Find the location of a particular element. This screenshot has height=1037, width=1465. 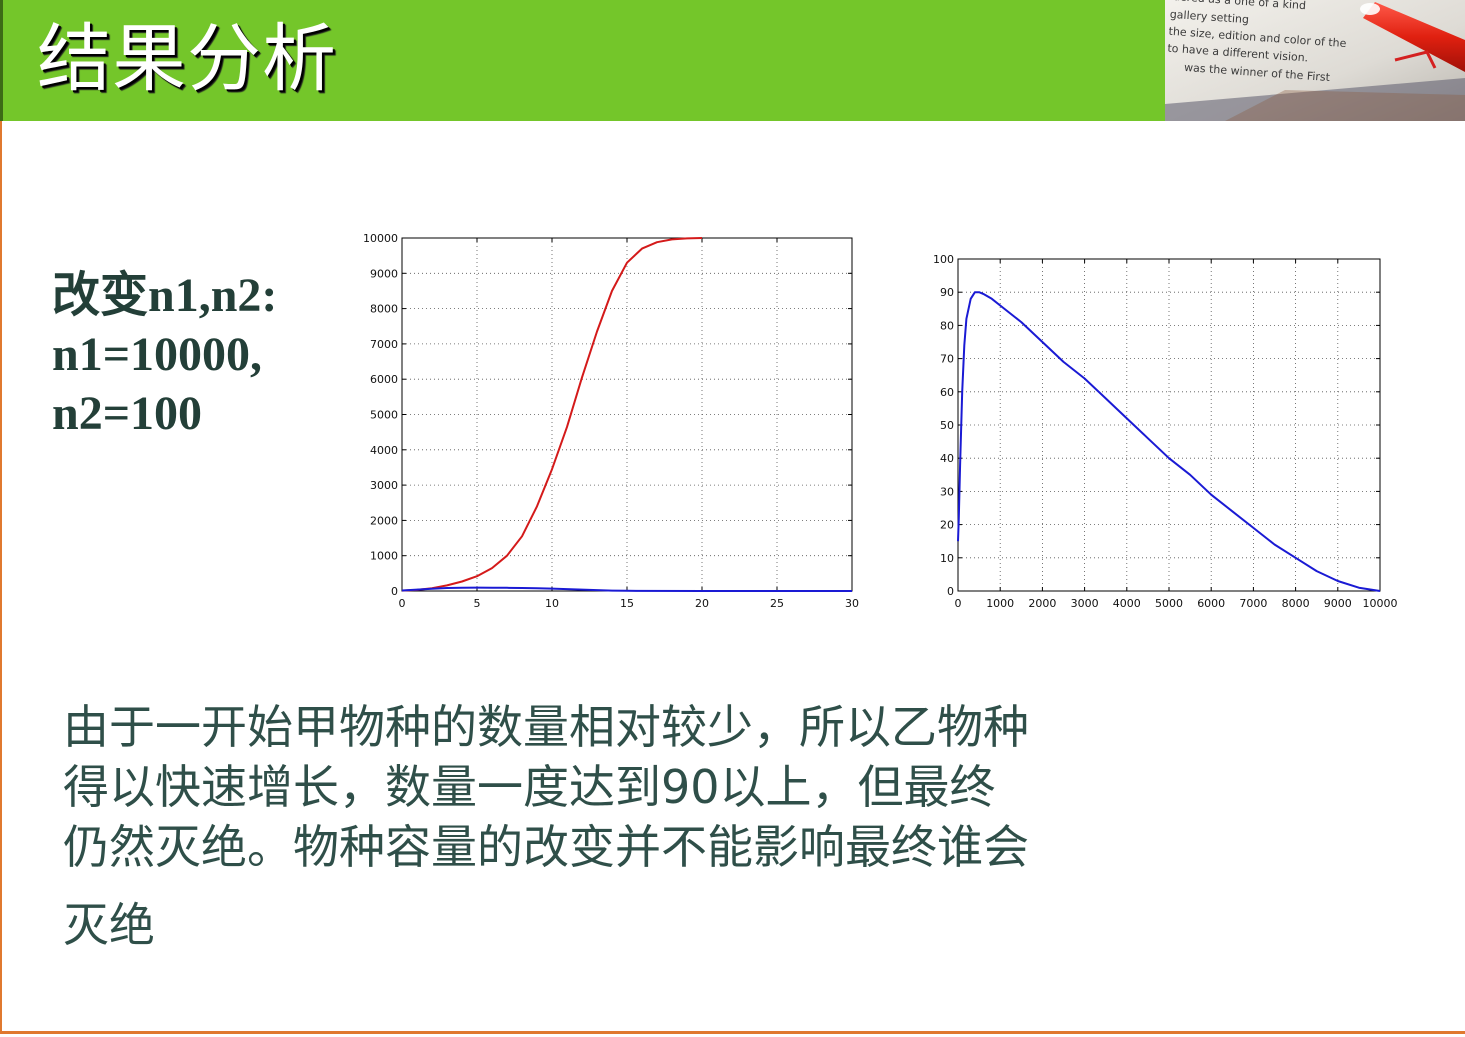

y-tick-label: 2000 is located at coordinates (384, 520).